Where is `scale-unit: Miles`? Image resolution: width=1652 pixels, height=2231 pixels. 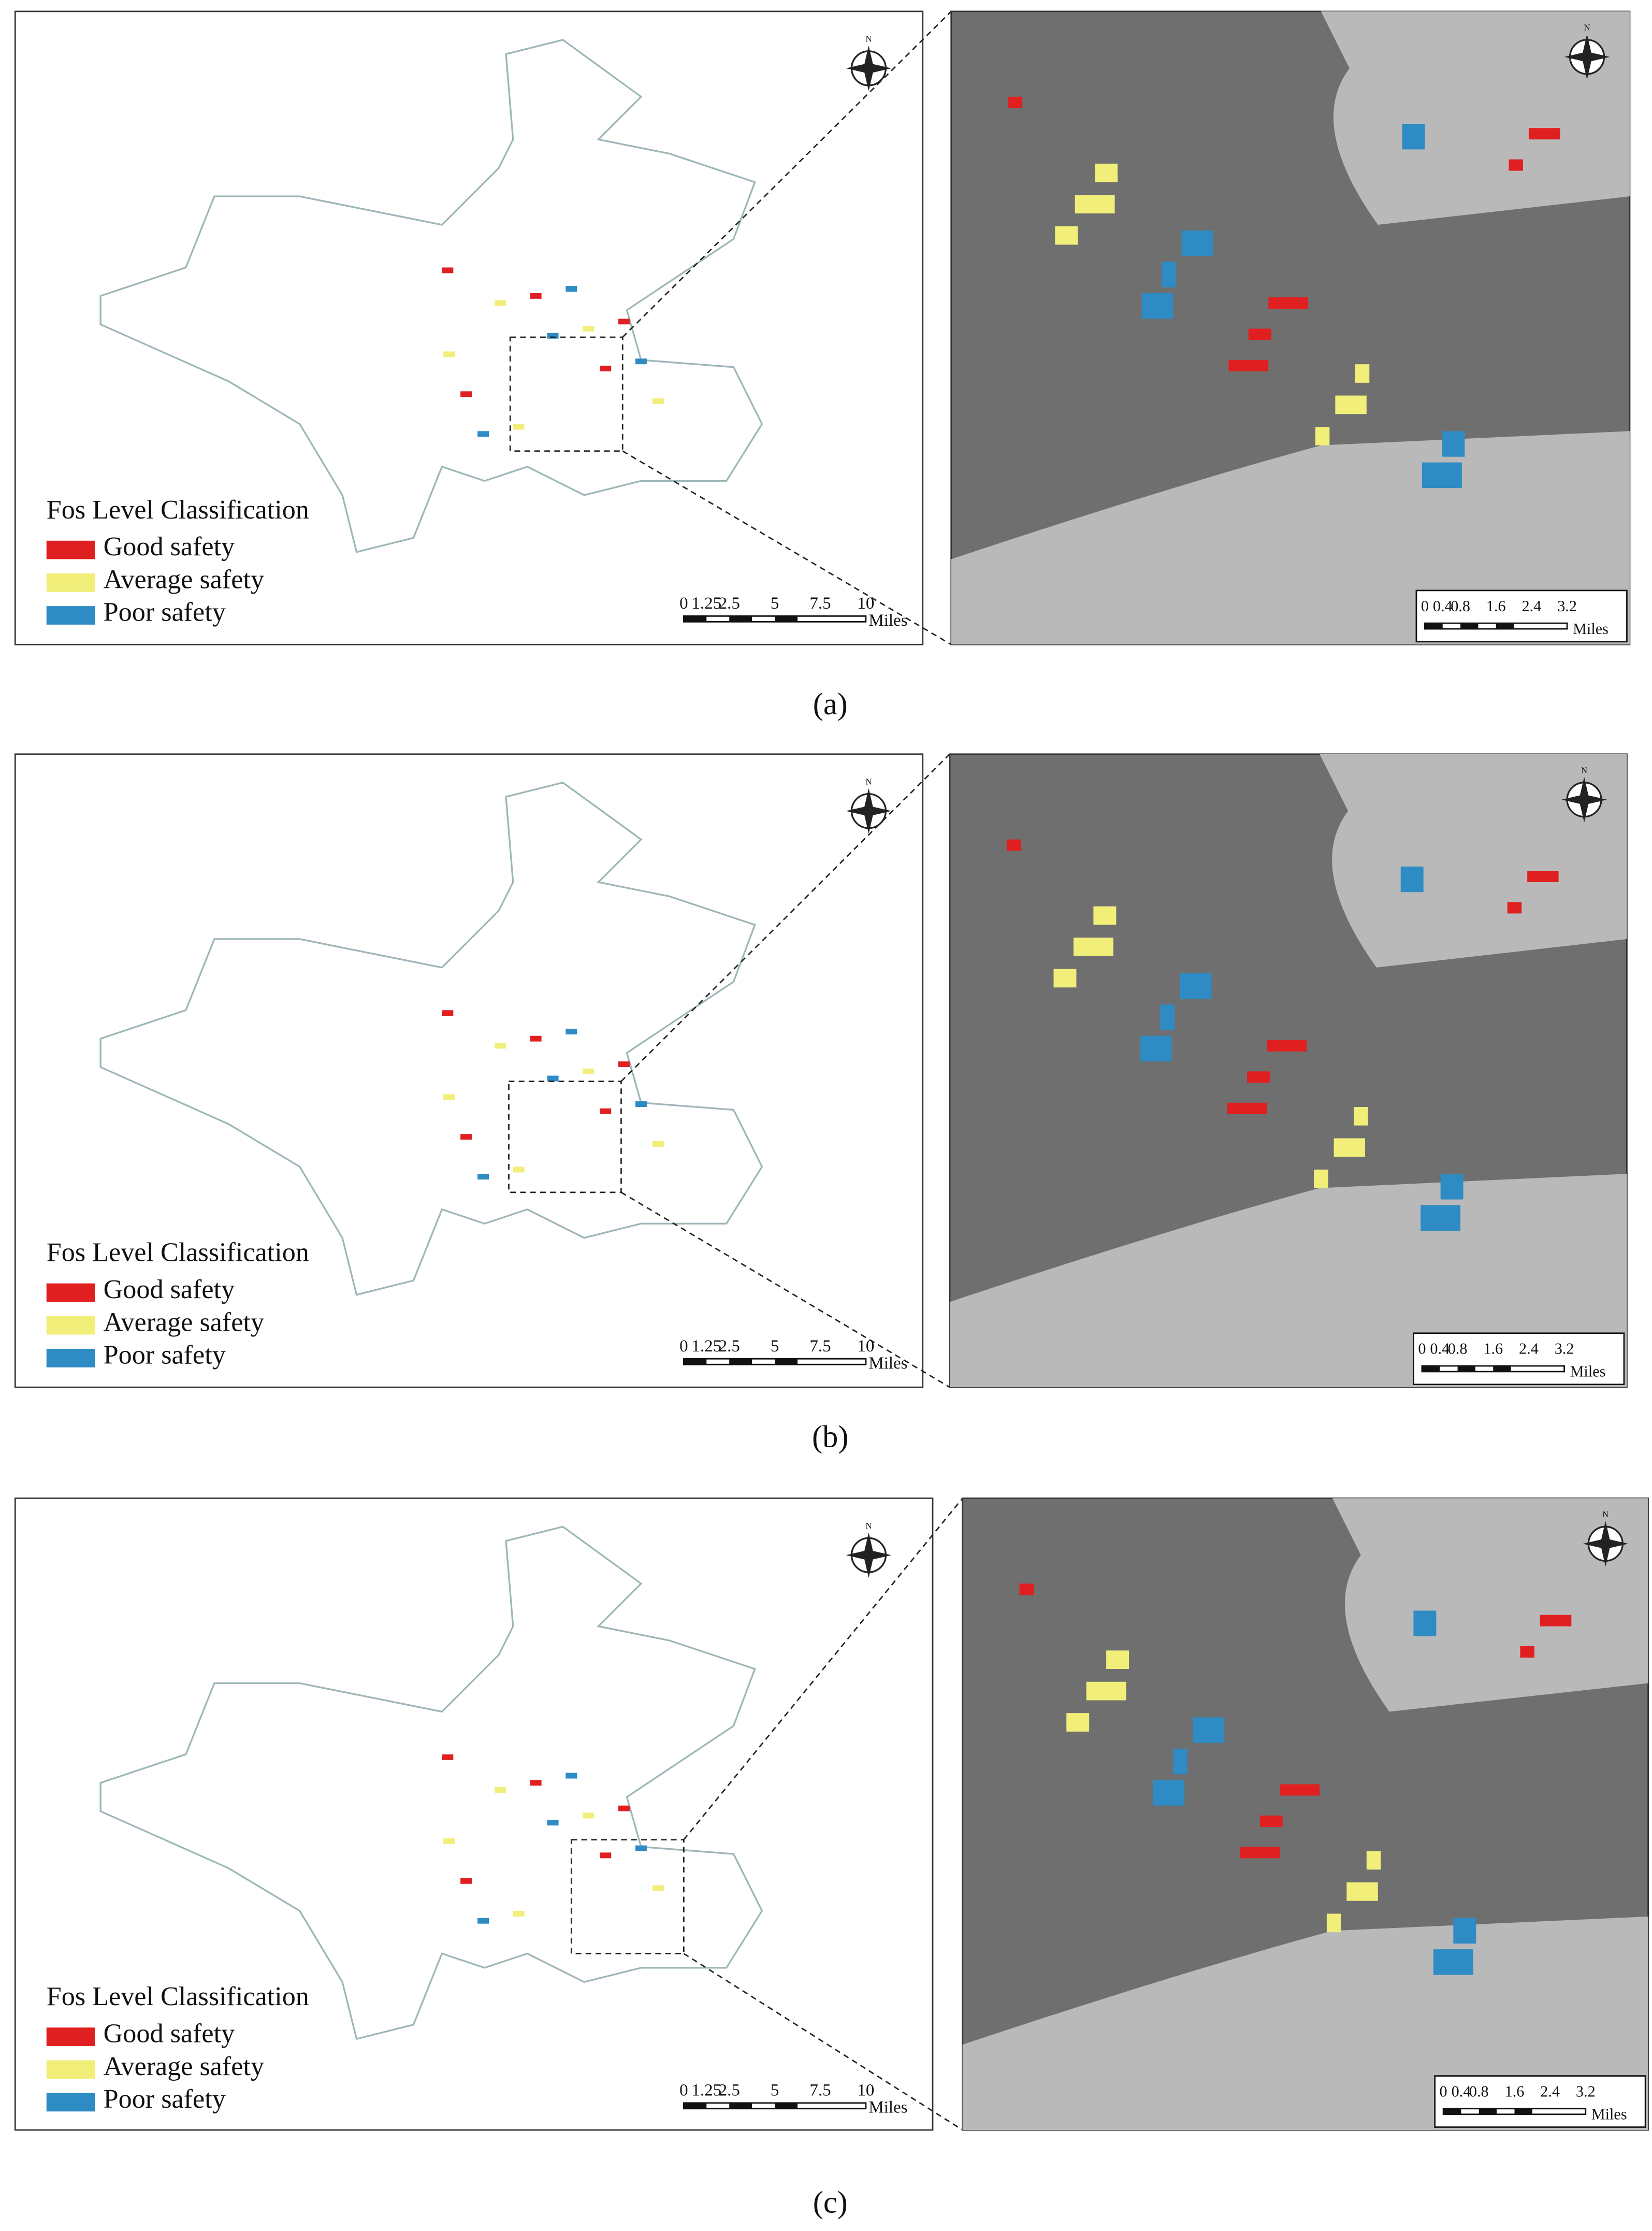
scale-unit: Miles is located at coordinates (887, 2107).